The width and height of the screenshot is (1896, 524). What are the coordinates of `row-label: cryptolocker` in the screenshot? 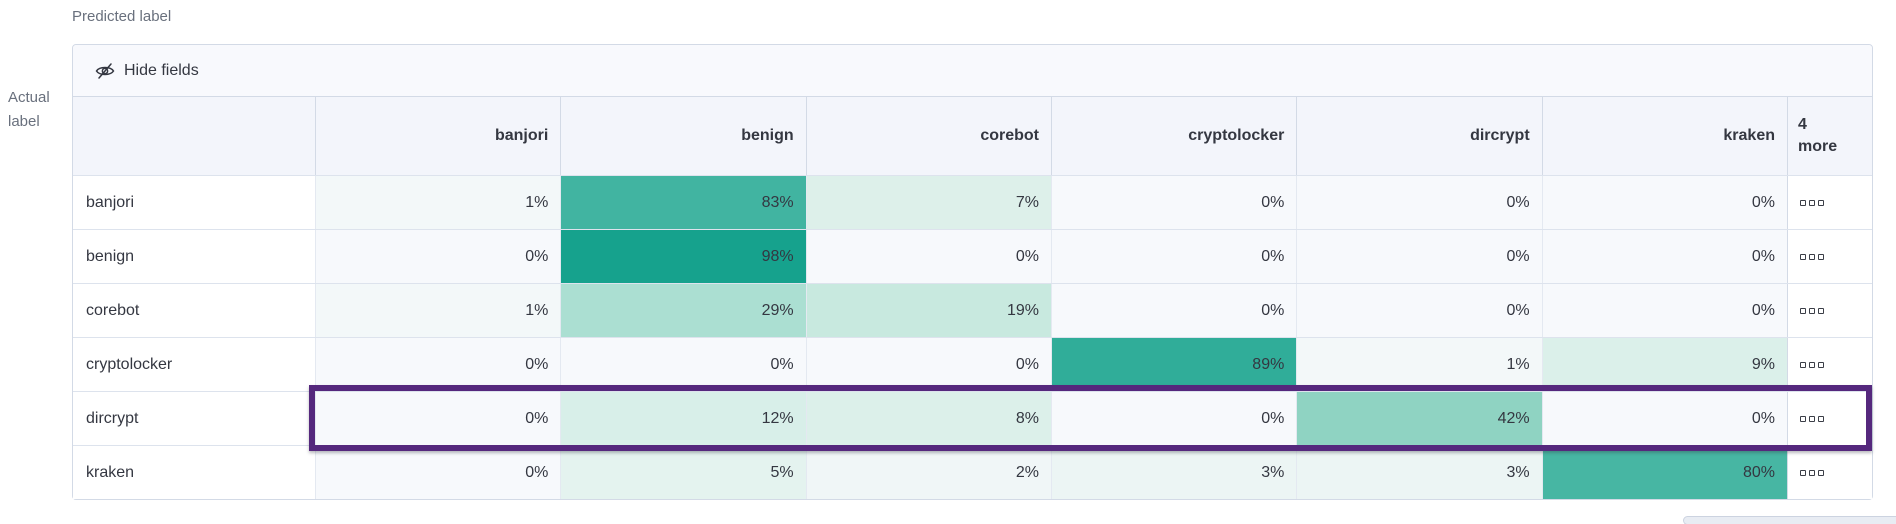 It's located at (194, 364).